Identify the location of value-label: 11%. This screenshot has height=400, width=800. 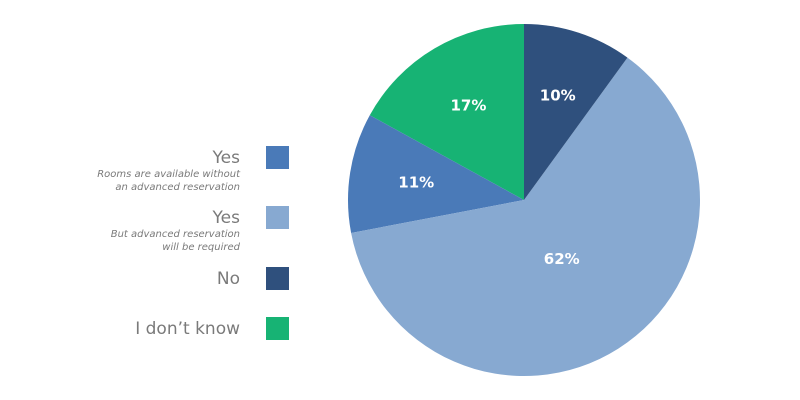
(416, 182).